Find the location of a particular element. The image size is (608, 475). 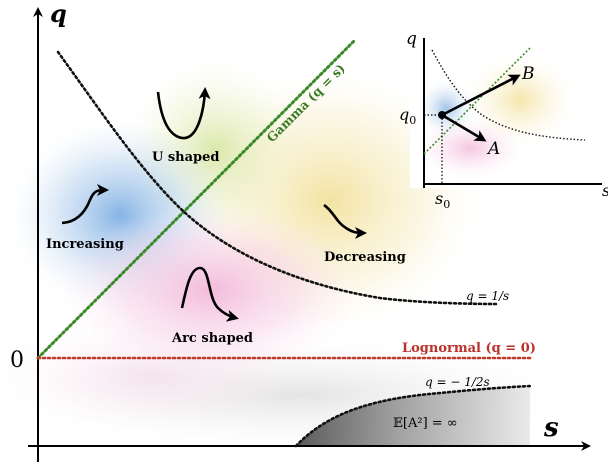

inset-s0-main: s is located at coordinates (439, 198).